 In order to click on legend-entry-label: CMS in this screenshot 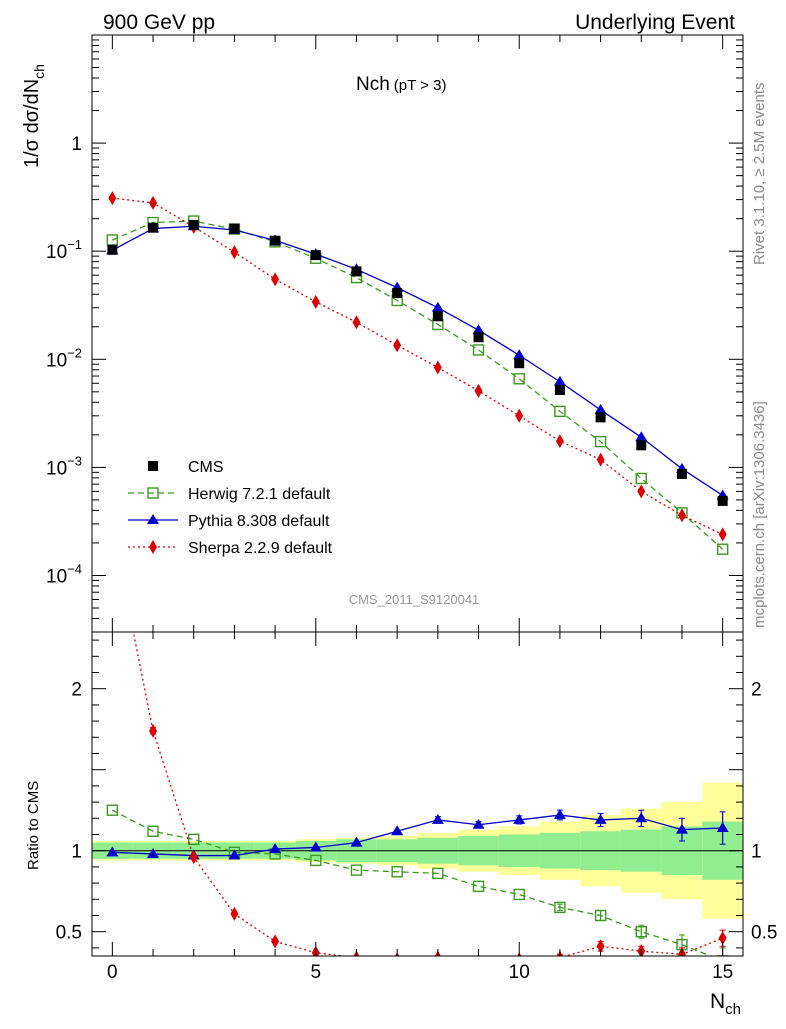, I will do `click(206, 467)`.